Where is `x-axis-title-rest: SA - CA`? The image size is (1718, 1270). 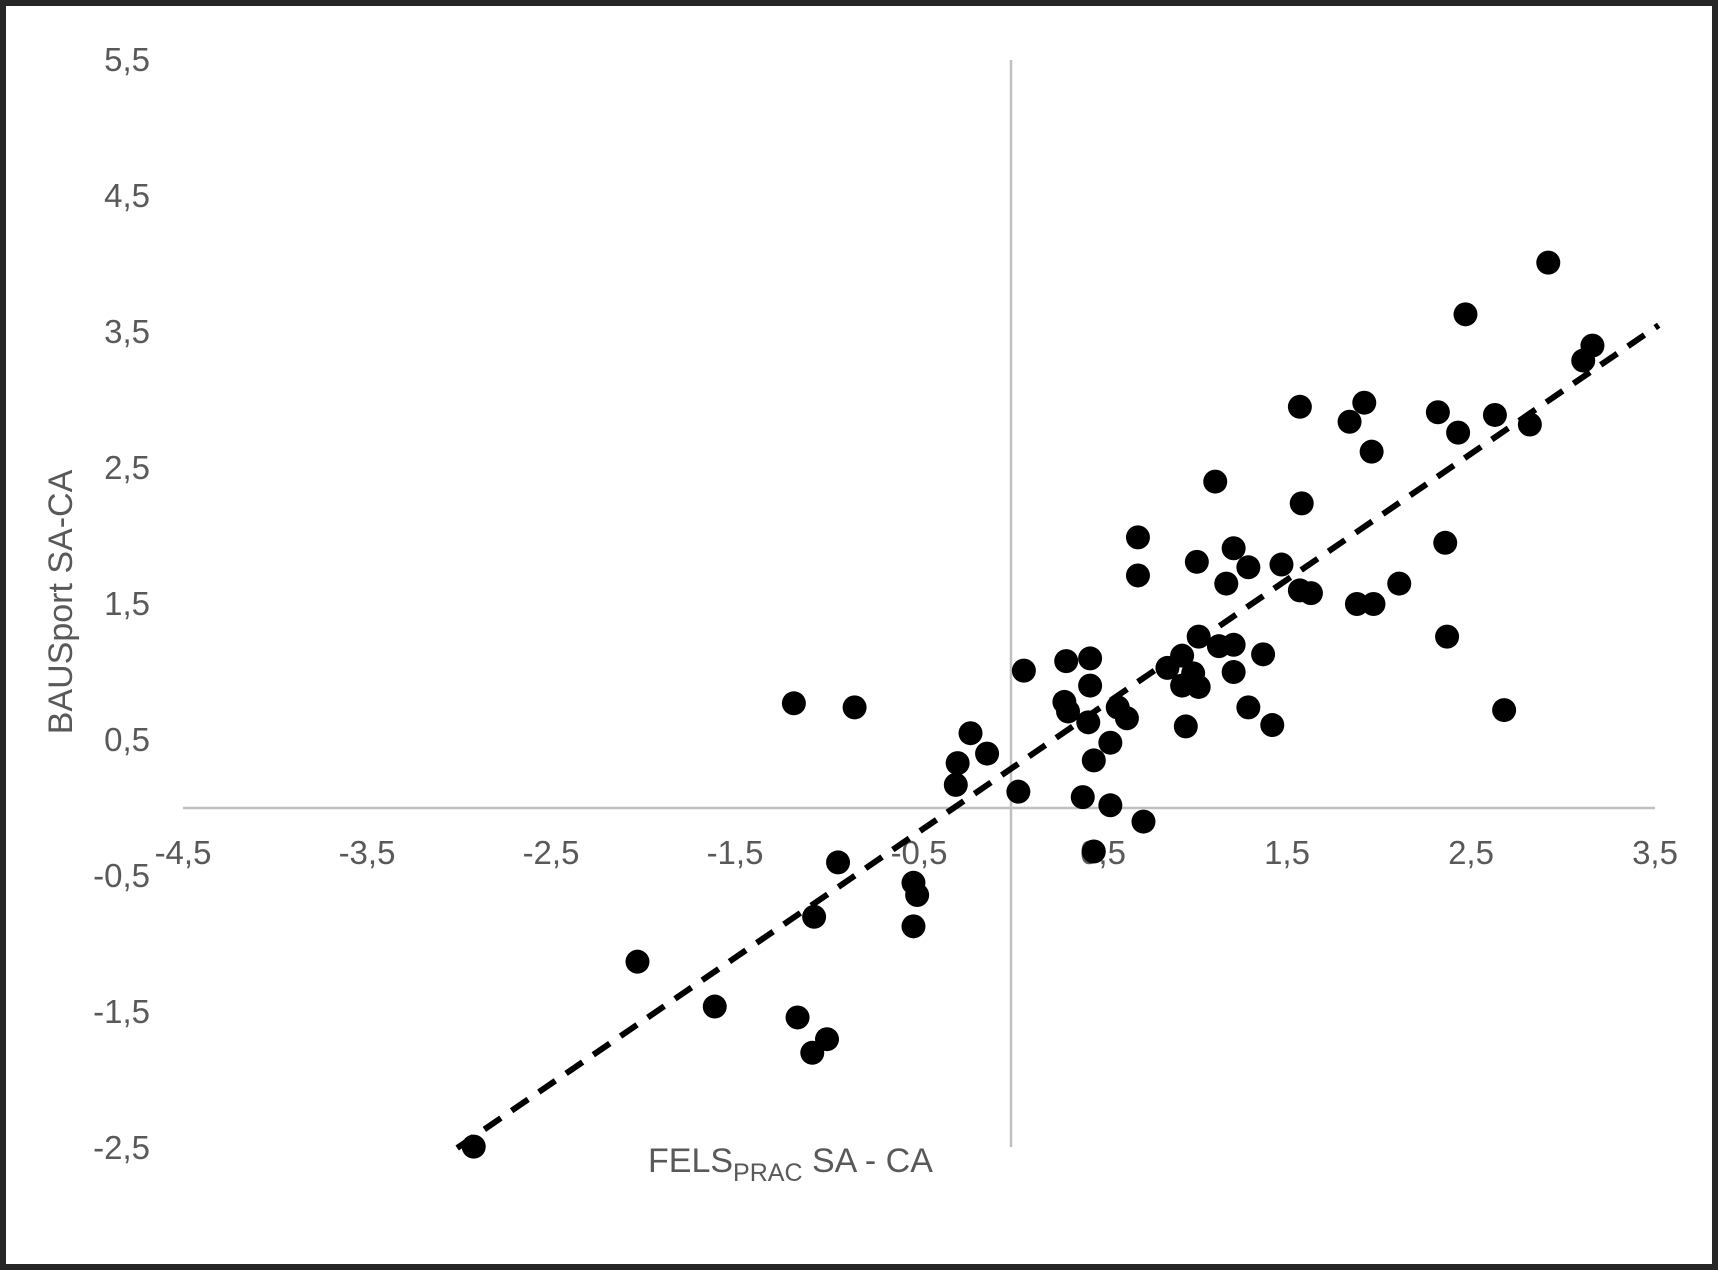
x-axis-title-rest: SA - CA is located at coordinates (868, 1161).